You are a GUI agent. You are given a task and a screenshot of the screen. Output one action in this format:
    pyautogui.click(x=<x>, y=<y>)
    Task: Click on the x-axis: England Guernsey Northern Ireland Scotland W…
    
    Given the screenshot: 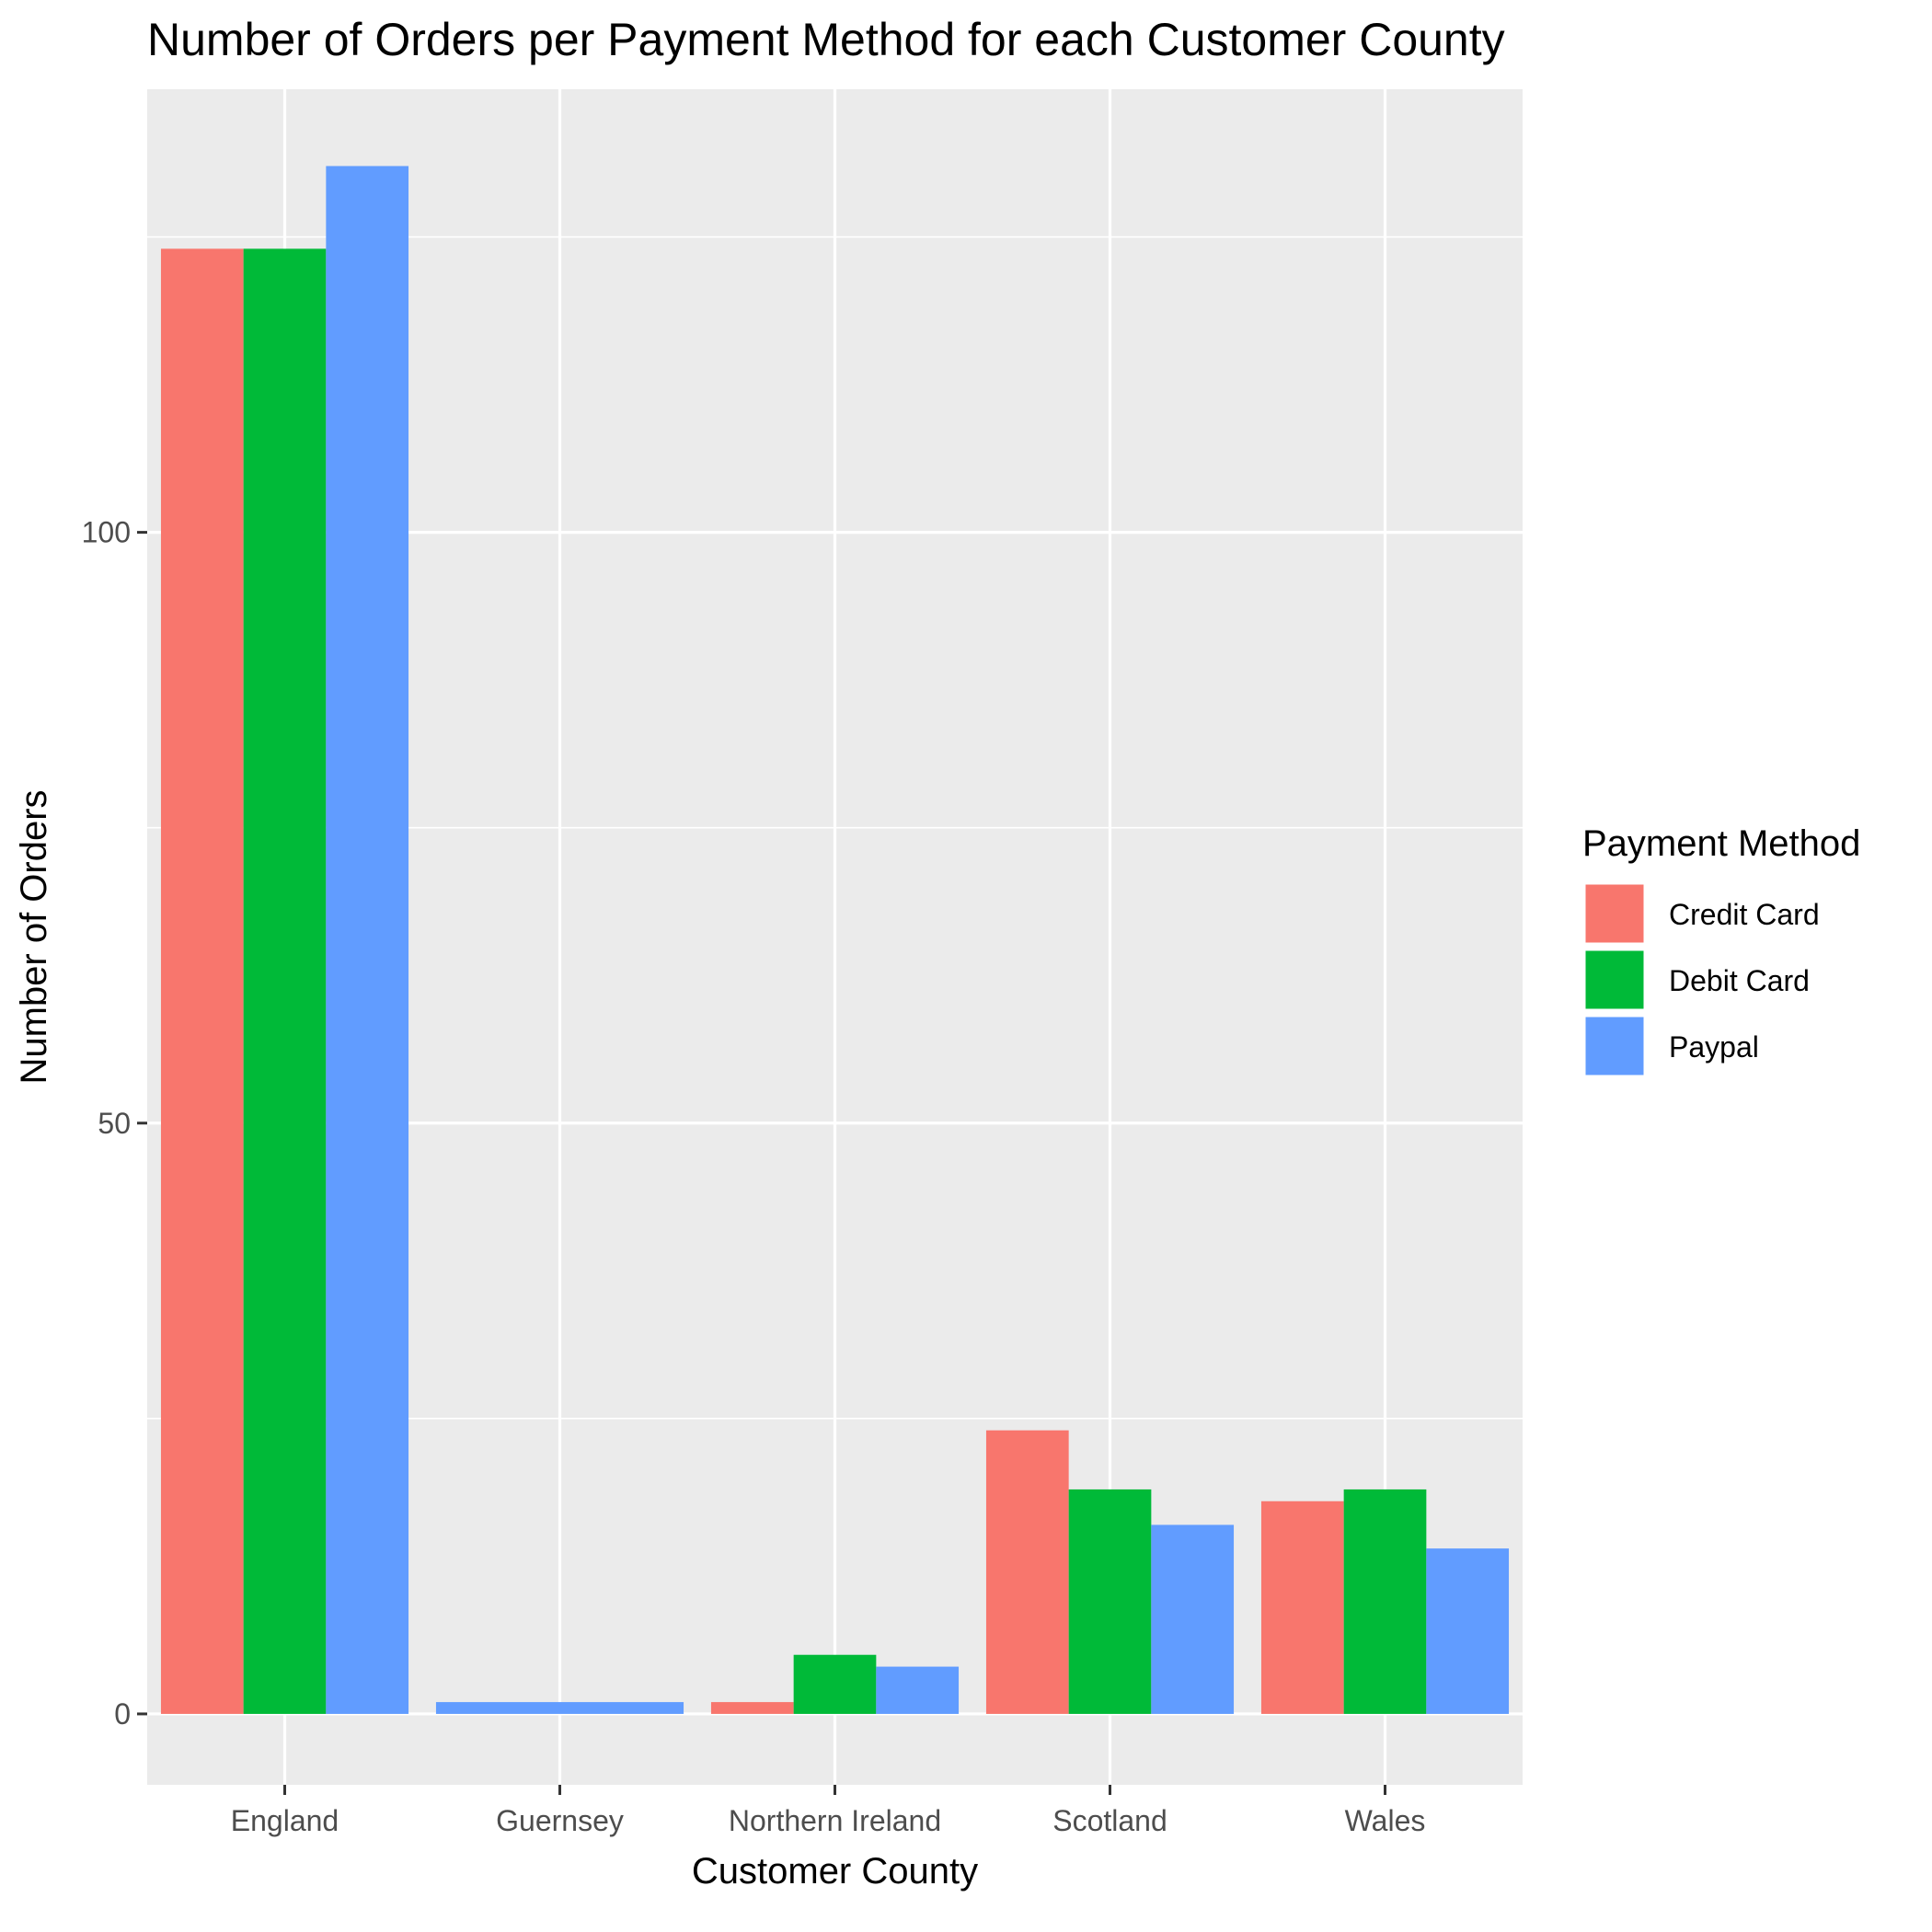 What is the action you would take?
    pyautogui.click(x=828, y=1811)
    